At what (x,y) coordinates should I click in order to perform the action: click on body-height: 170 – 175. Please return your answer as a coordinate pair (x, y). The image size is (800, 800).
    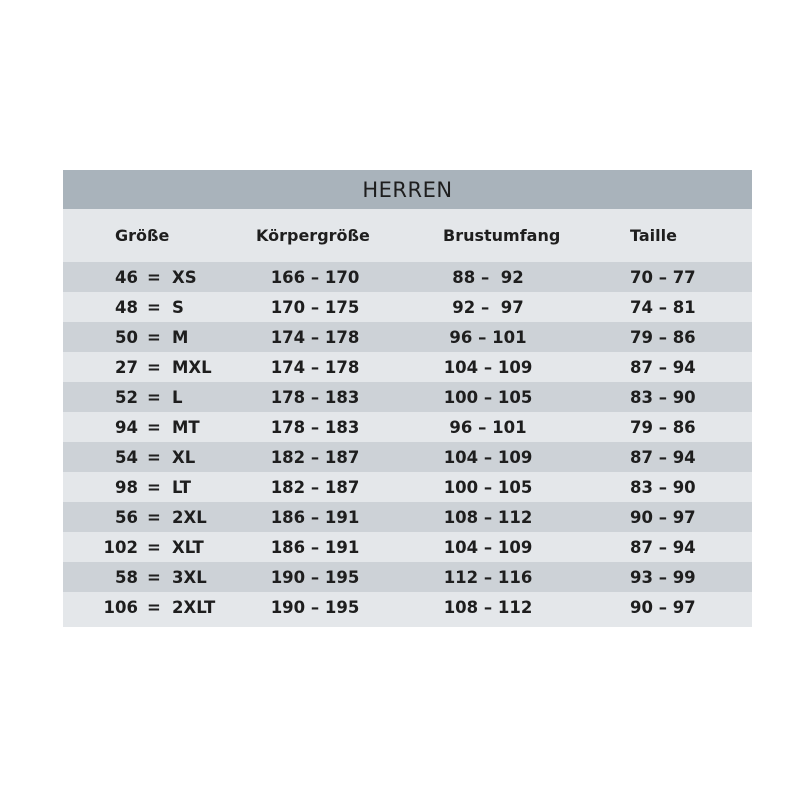
    Looking at the image, I should click on (315, 307).